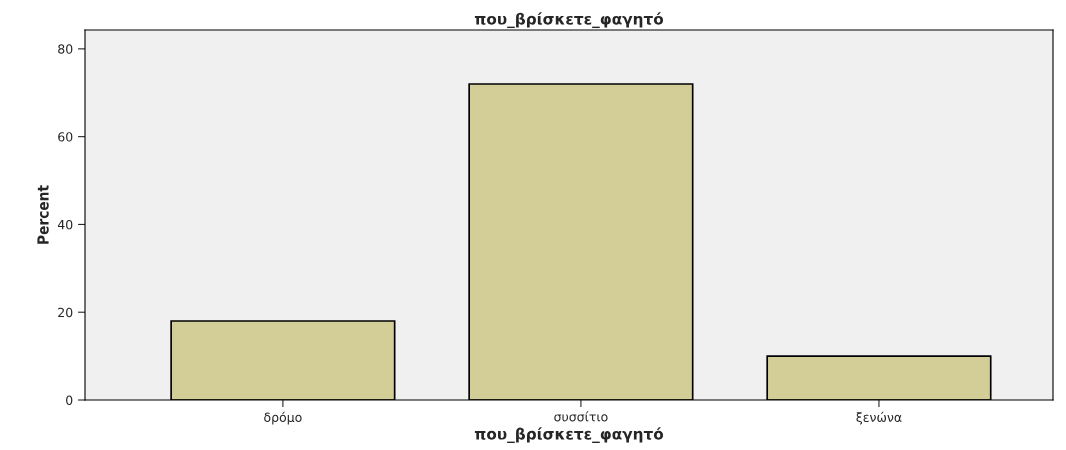 The image size is (1066, 450). I want to click on y-tick-label: 60, so click(65, 137).